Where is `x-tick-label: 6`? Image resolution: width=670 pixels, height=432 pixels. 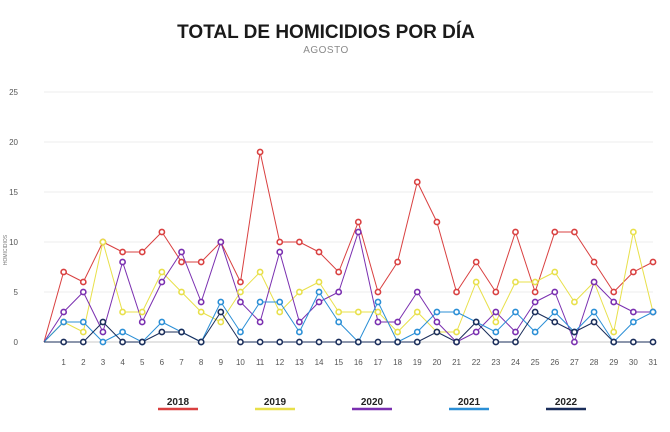 x-tick-label: 6 is located at coordinates (162, 362).